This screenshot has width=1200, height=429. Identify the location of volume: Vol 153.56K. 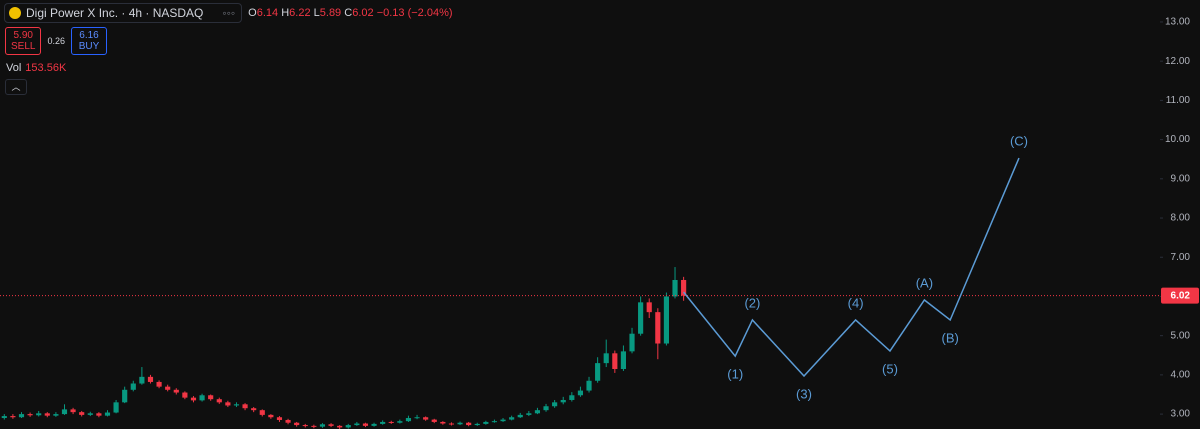
(36, 68).